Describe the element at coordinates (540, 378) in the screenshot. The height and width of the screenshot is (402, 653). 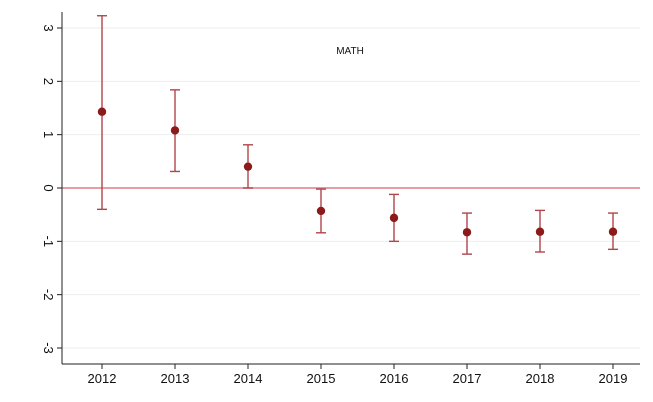
I see `x-tick-label: 2018` at that location.